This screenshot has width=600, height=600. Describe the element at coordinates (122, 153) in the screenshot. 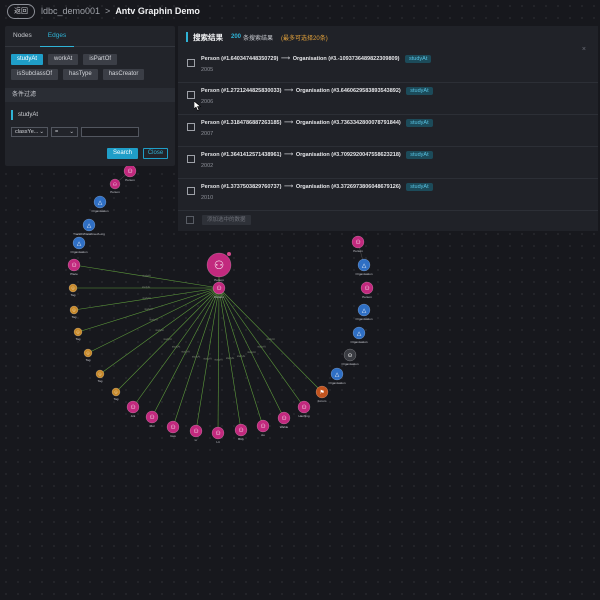

I see `search-button: Search` at that location.